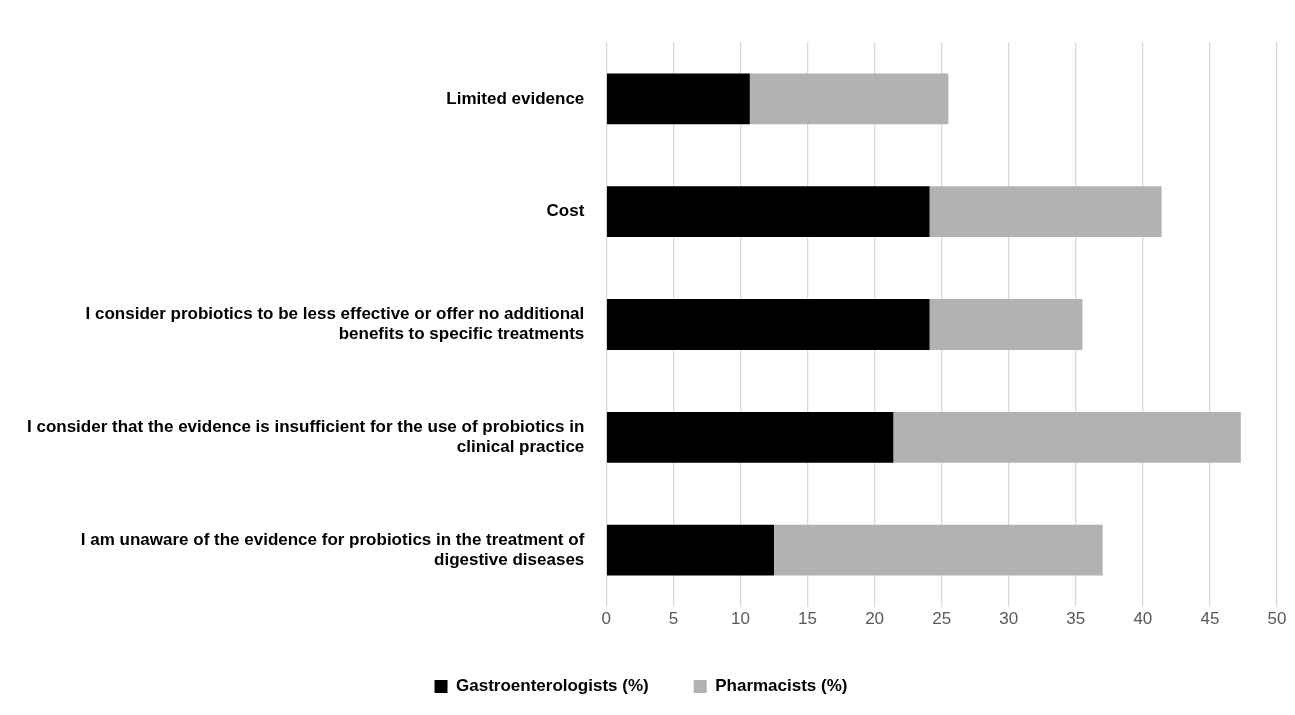  Describe the element at coordinates (740, 619) in the screenshot. I see `x-tick-label: 10` at that location.